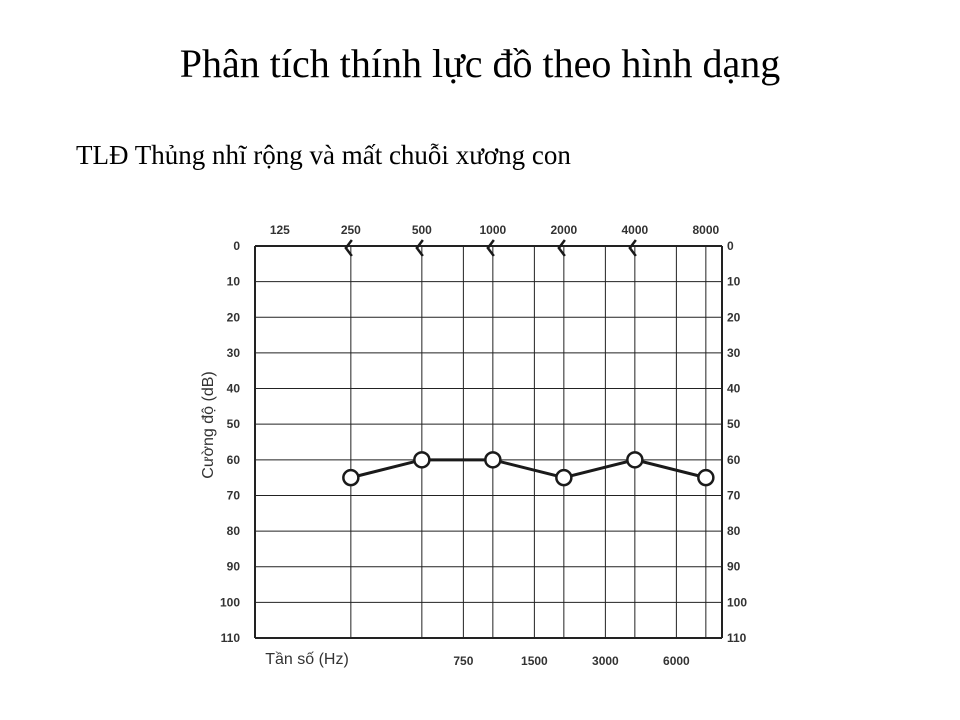 The width and height of the screenshot is (960, 720). Describe the element at coordinates (208, 424) in the screenshot. I see `y-axis-label: Cường độ (dB)` at that location.